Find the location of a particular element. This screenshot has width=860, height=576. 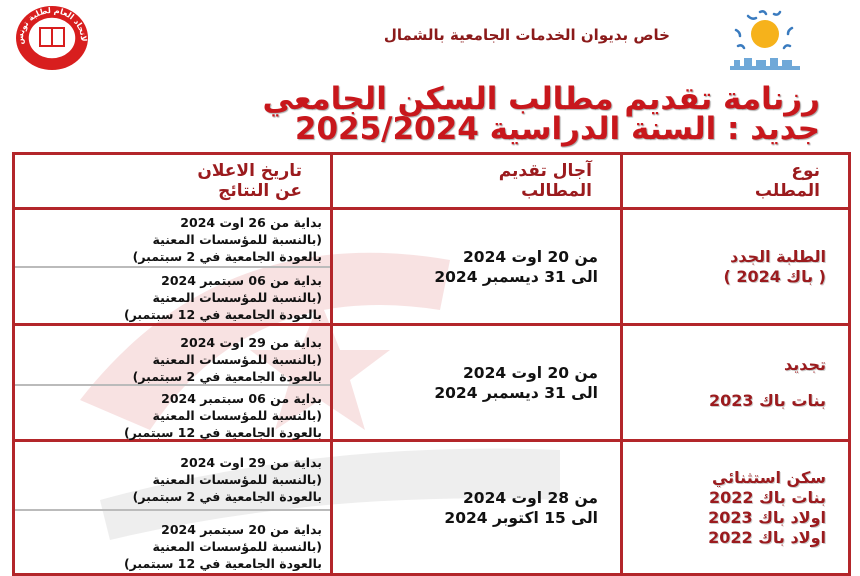

column-header-request-type: نوع المطلب is located at coordinates (735, 181).